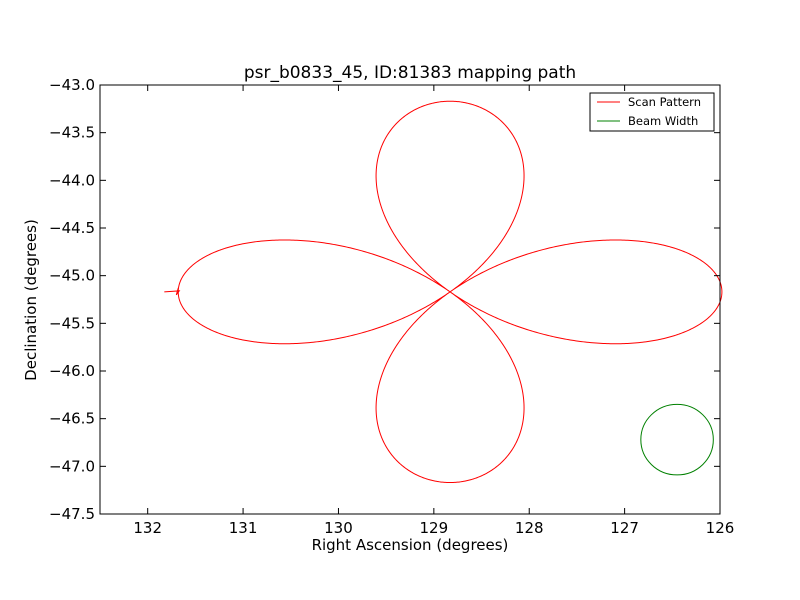 This screenshot has height=600, width=800. What do you see at coordinates (410, 73) in the screenshot?
I see `chart-title: psr_b0833_45, ID:81383 mapping path` at bounding box center [410, 73].